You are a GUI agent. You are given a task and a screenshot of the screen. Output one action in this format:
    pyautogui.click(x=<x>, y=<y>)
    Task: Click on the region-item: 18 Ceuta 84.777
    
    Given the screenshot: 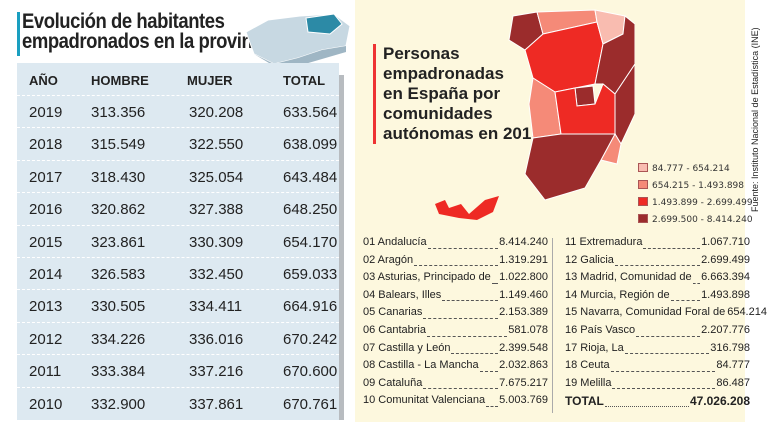 What is the action you would take?
    pyautogui.click(x=657, y=368)
    